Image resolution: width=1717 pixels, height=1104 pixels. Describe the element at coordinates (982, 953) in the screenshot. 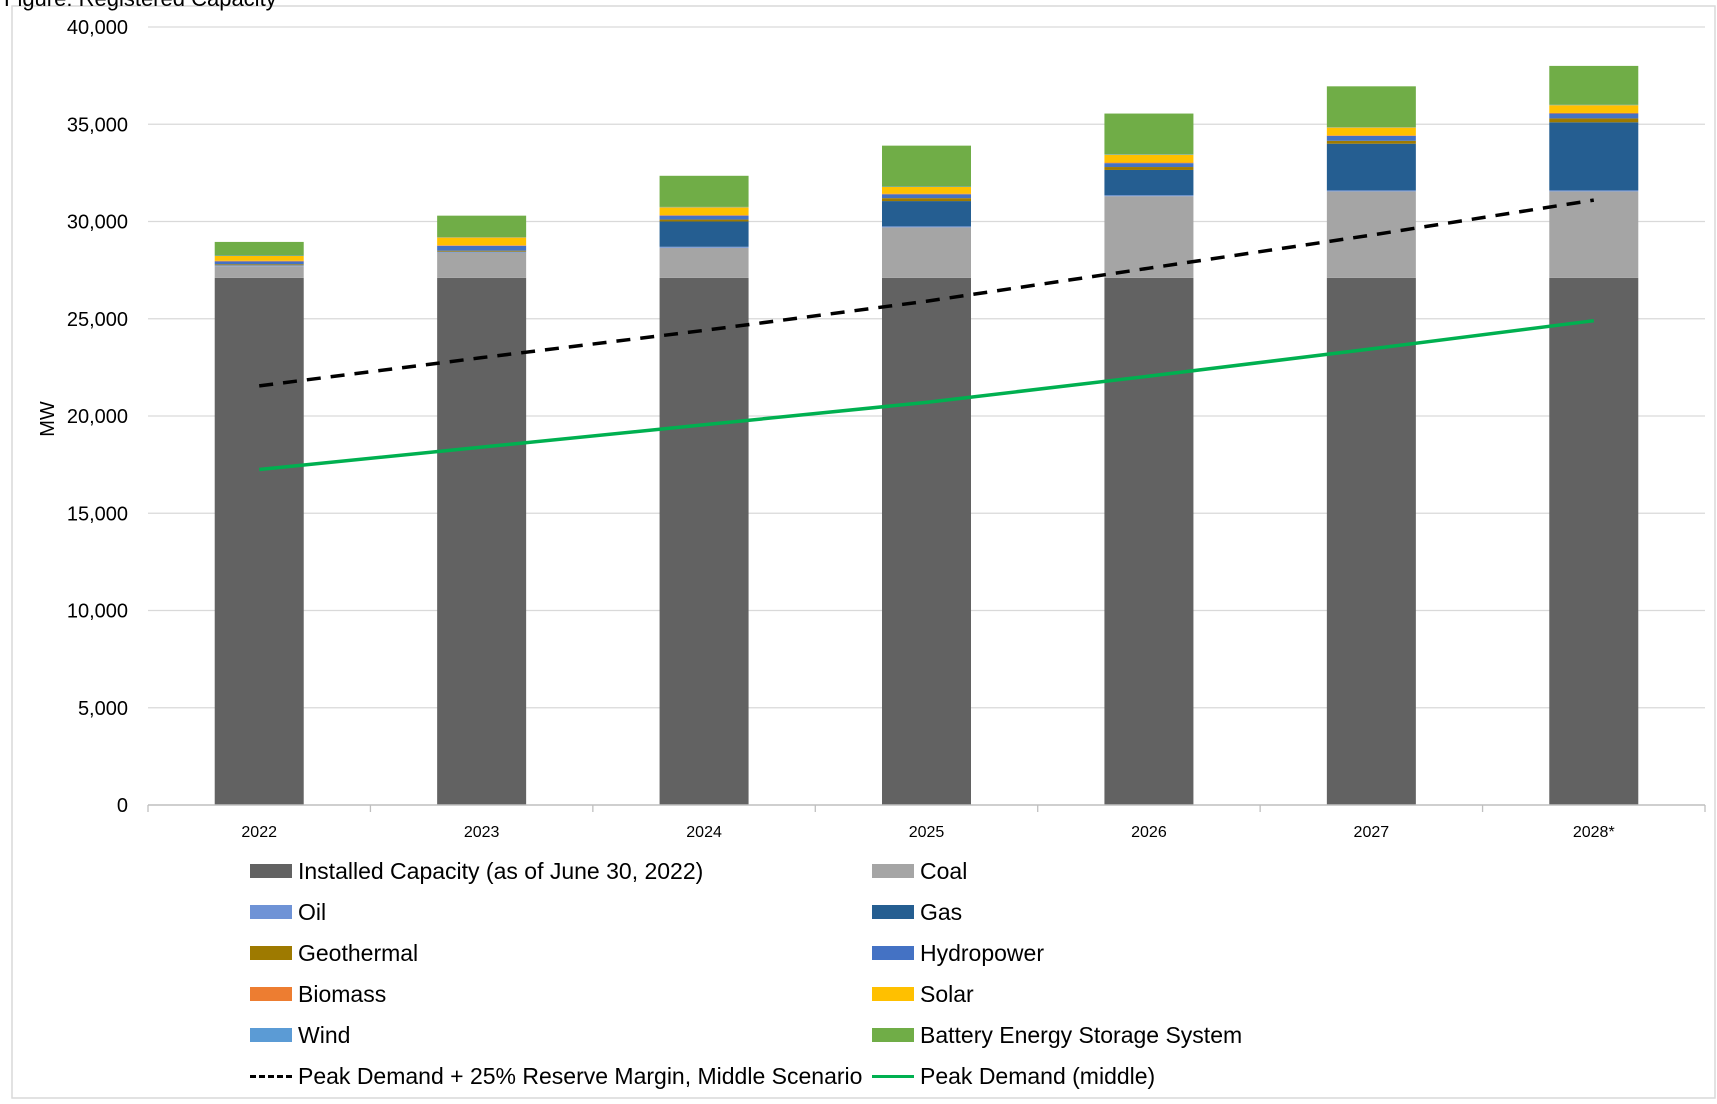

I see `legend-label: Hydropower` at that location.